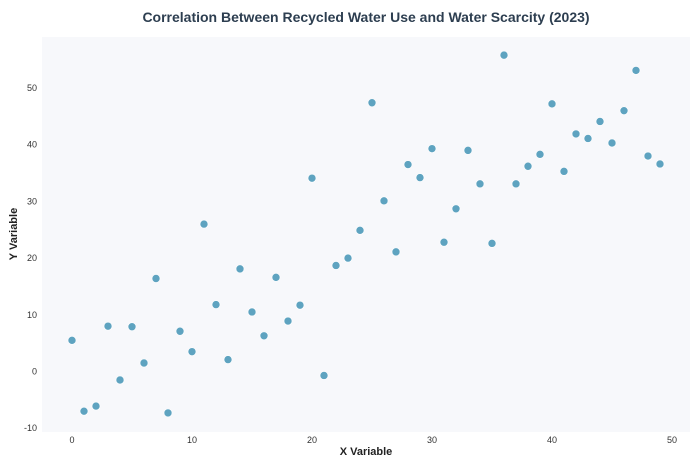 This screenshot has width=700, height=468. I want to click on x-tick-label: 0, so click(71, 440).